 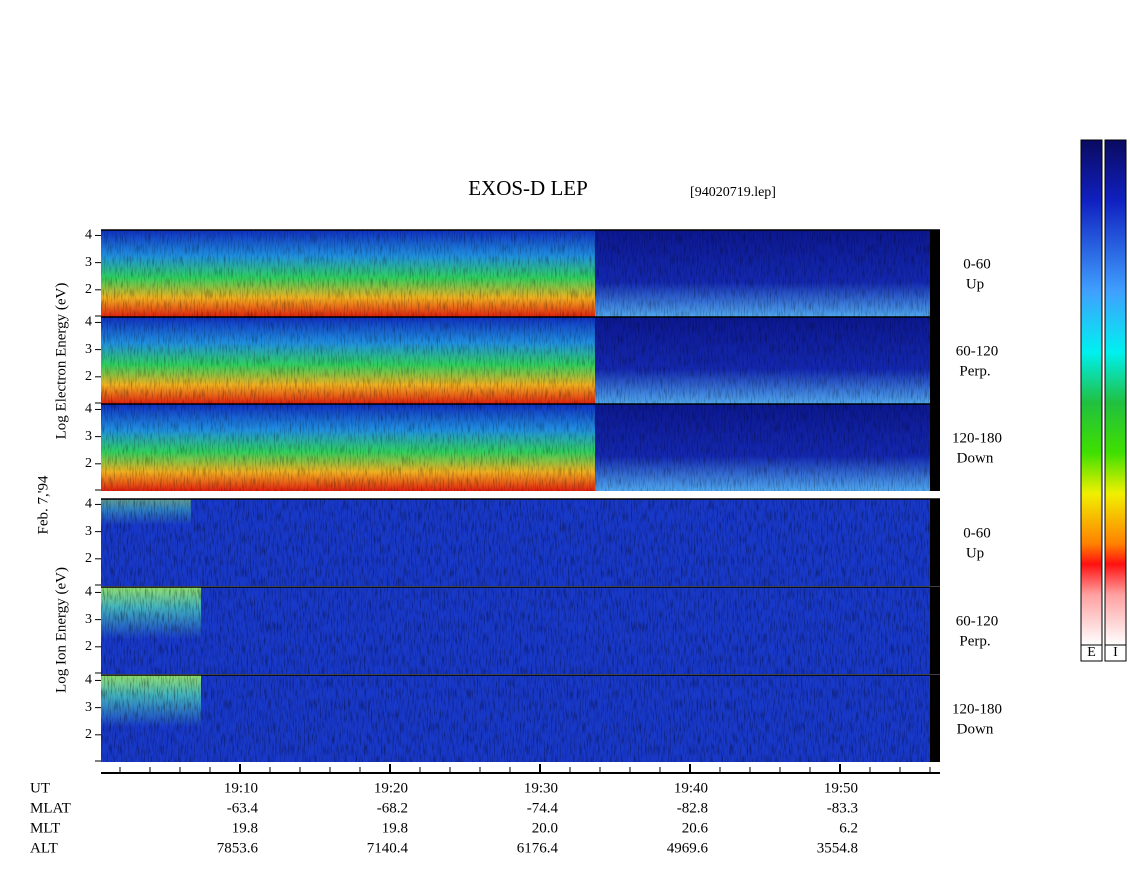 What do you see at coordinates (695, 828) in the screenshot?
I see `row-value: 20.6` at bounding box center [695, 828].